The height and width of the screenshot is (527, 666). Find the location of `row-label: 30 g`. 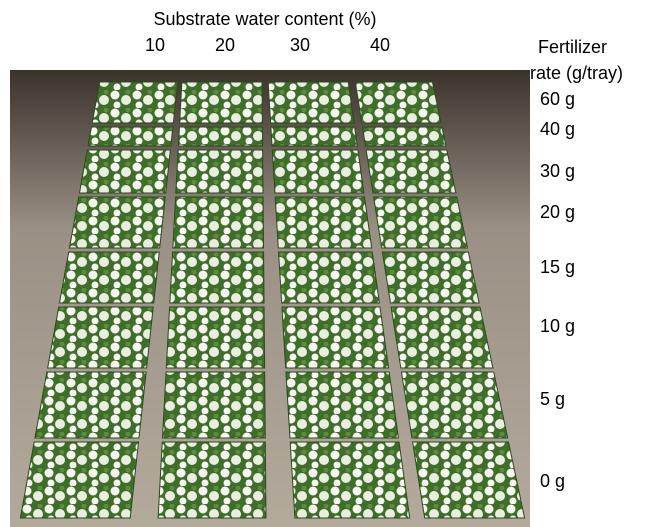

row-label: 30 g is located at coordinates (557, 171).